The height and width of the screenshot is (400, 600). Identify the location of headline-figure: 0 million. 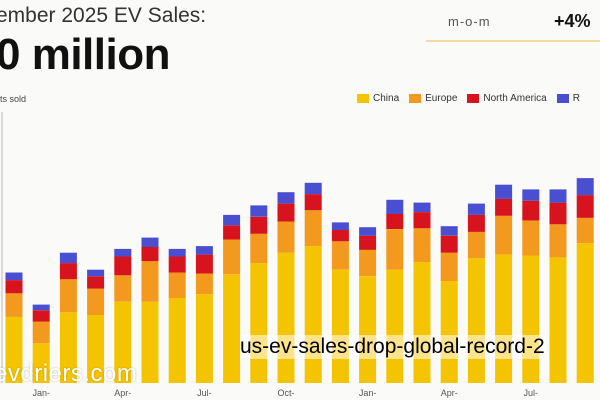
(85, 54).